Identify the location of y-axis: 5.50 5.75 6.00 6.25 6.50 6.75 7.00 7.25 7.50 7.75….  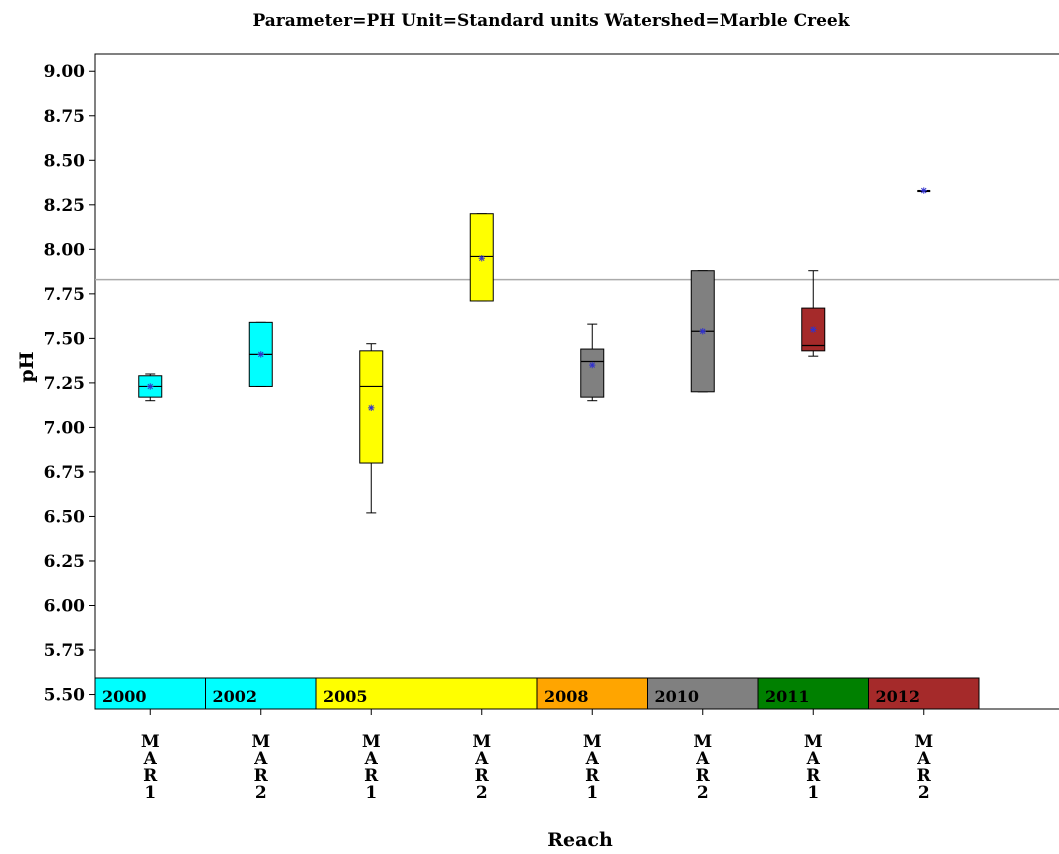
(70, 381).